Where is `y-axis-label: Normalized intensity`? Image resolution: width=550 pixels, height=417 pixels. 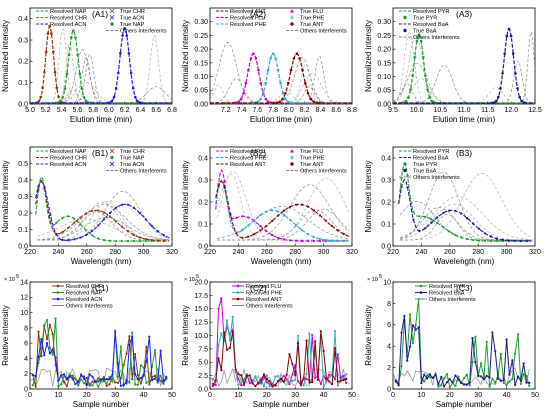
y-axis-label: Normalized intensity is located at coordinates (185, 196).